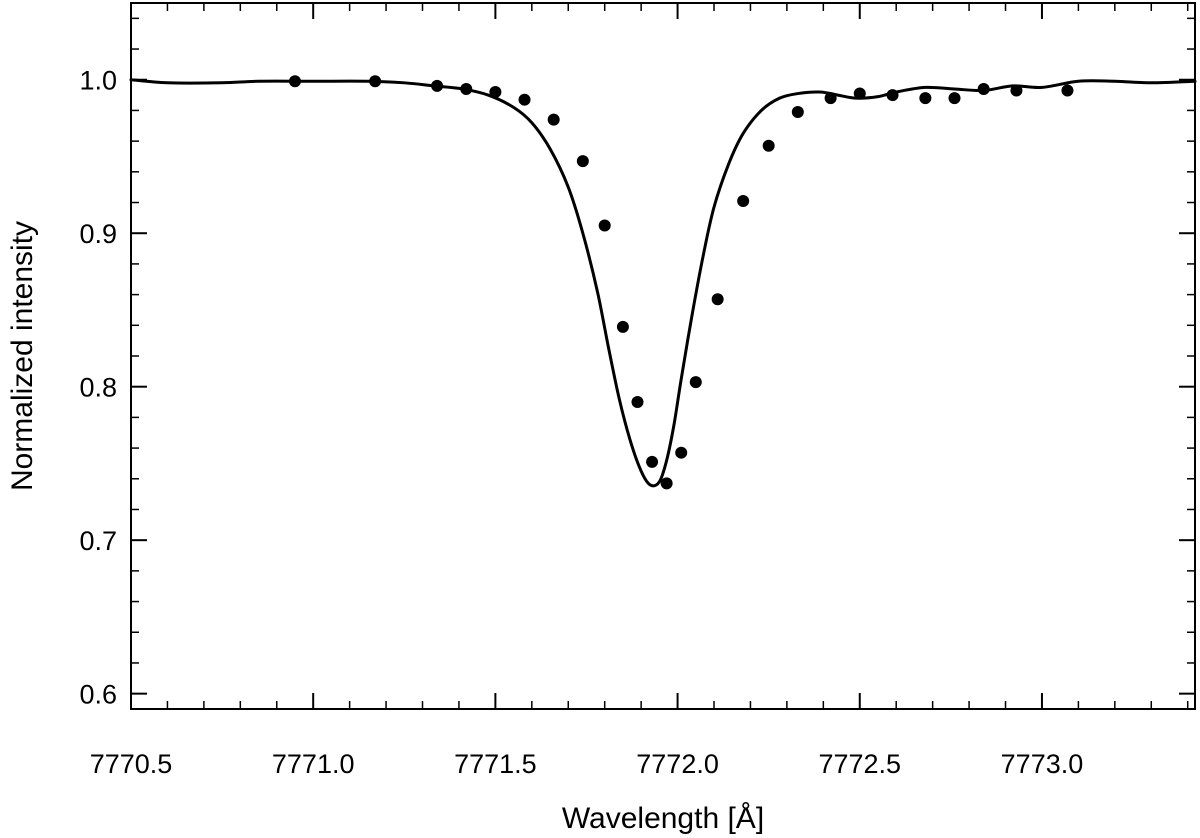  What do you see at coordinates (313, 764) in the screenshot?
I see `x-tick-label: 7771.0` at bounding box center [313, 764].